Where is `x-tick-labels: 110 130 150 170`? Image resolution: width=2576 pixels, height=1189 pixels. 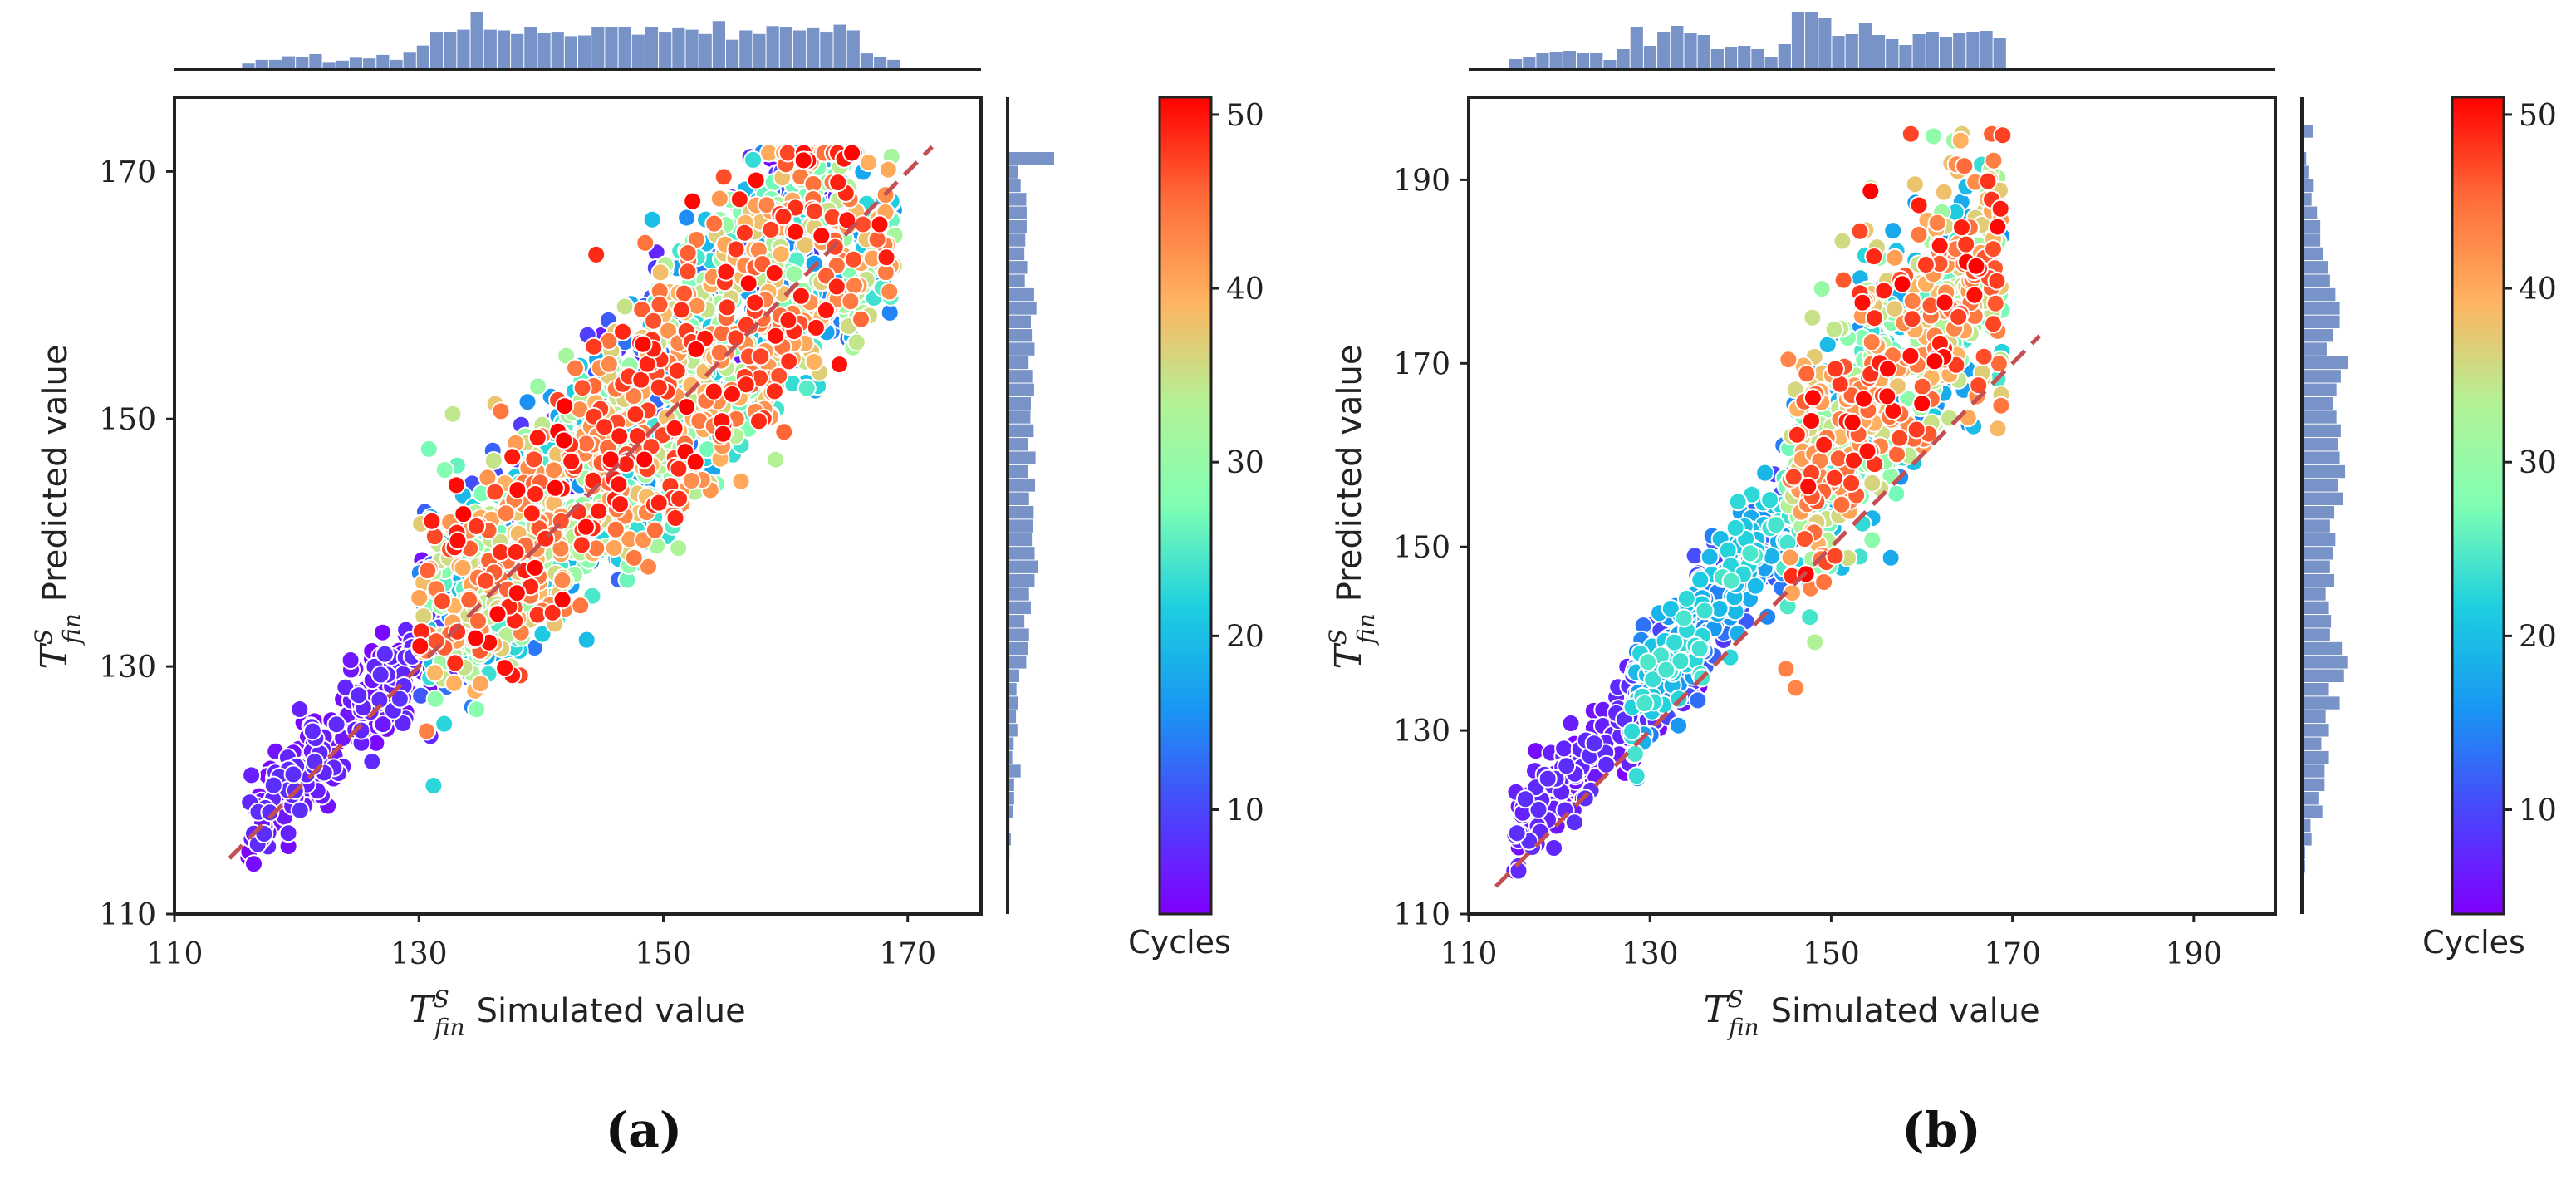 x-tick-labels: 110 130 150 170 is located at coordinates (541, 942).